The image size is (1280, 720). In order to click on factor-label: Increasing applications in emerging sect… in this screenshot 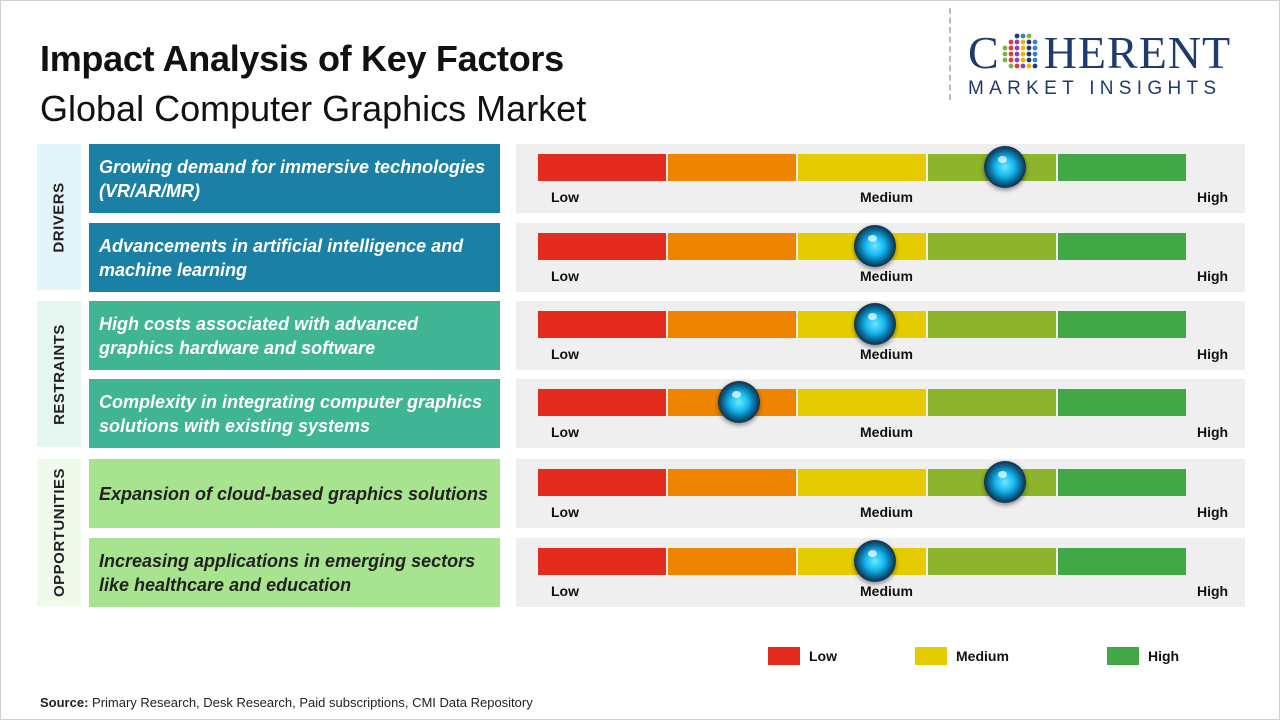, I will do `click(294, 572)`.